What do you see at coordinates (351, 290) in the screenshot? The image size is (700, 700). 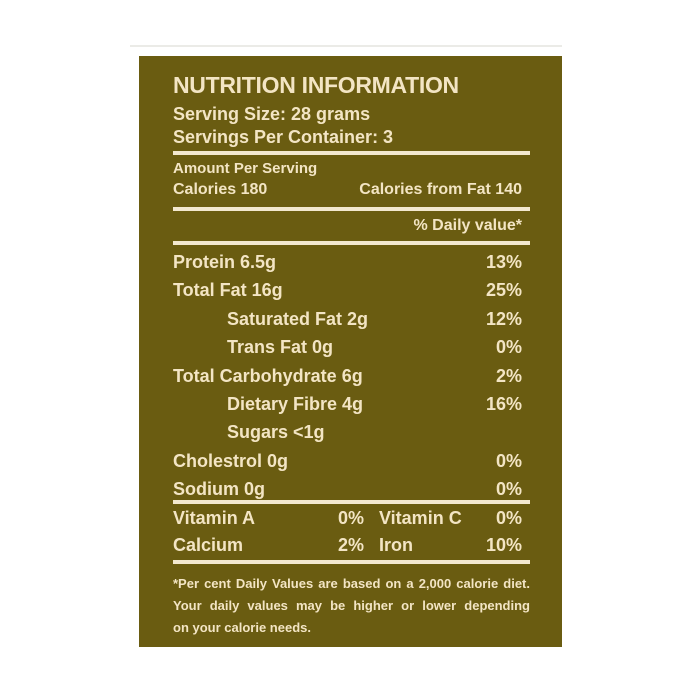 I see `nutrient-row: Total Fat 16g 25%` at bounding box center [351, 290].